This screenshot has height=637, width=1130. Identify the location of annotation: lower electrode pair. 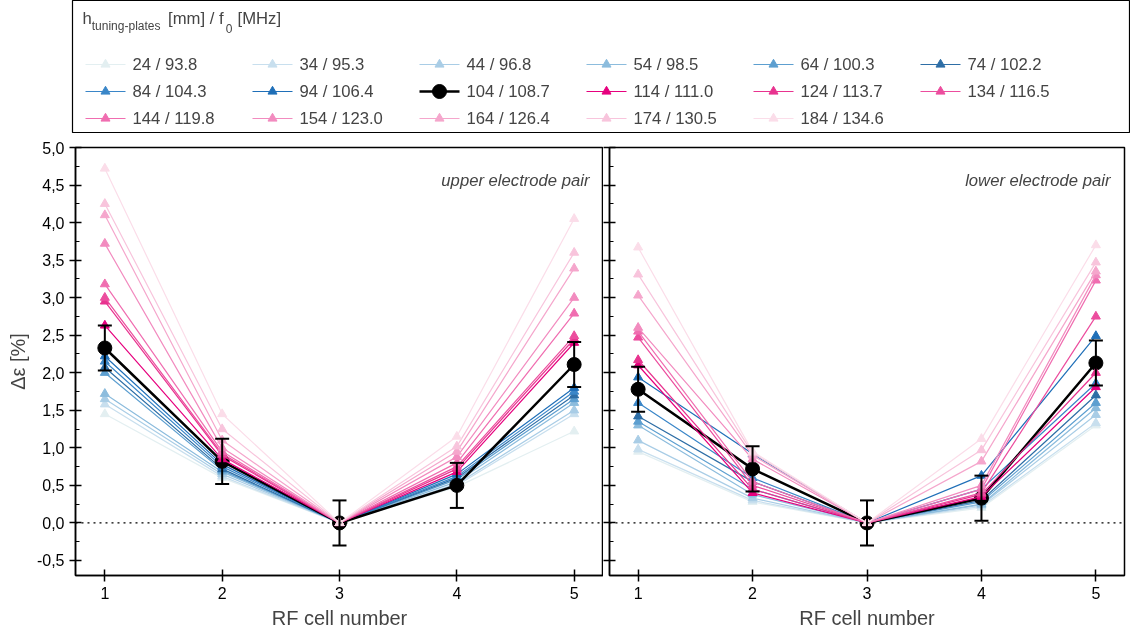
(1038, 180).